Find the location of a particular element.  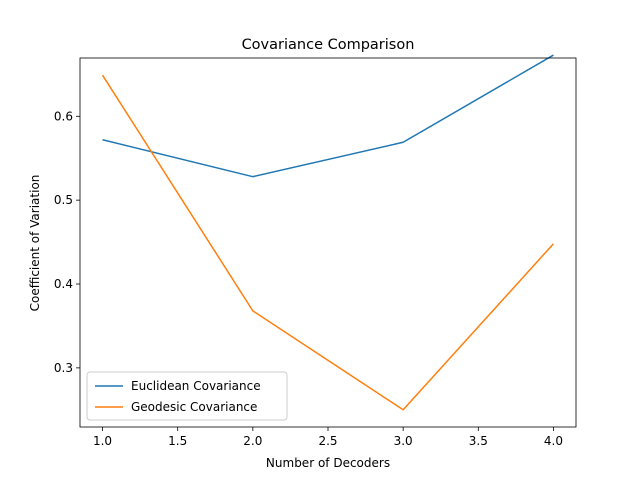

y-tick-label: 0.6 is located at coordinates (63, 116).